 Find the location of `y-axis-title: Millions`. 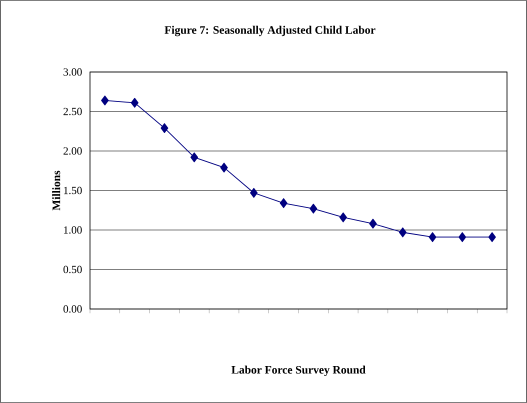

y-axis-title: Millions is located at coordinates (56, 190).